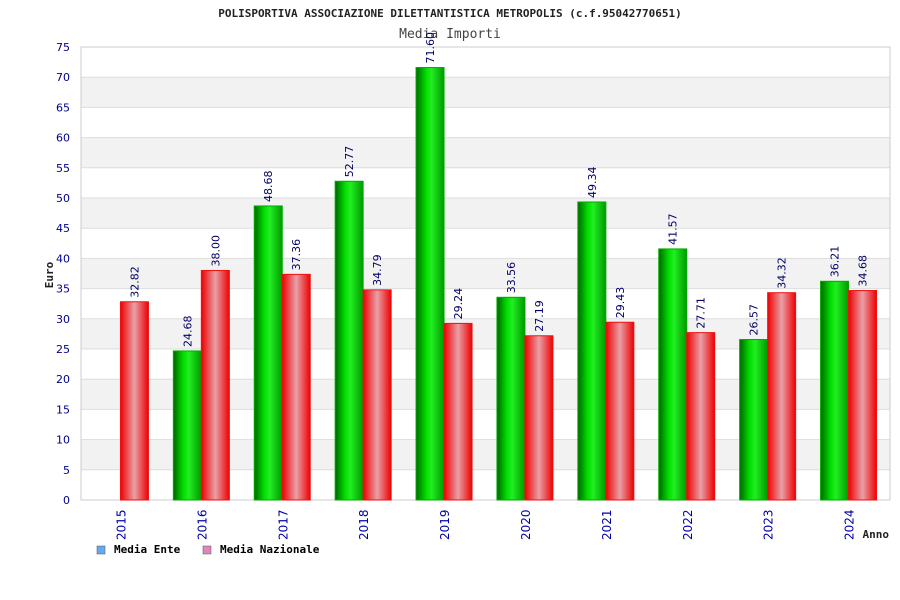 Image resolution: width=900 pixels, height=600 pixels. I want to click on value-label-media-ente-2018: 52.77, so click(349, 162).